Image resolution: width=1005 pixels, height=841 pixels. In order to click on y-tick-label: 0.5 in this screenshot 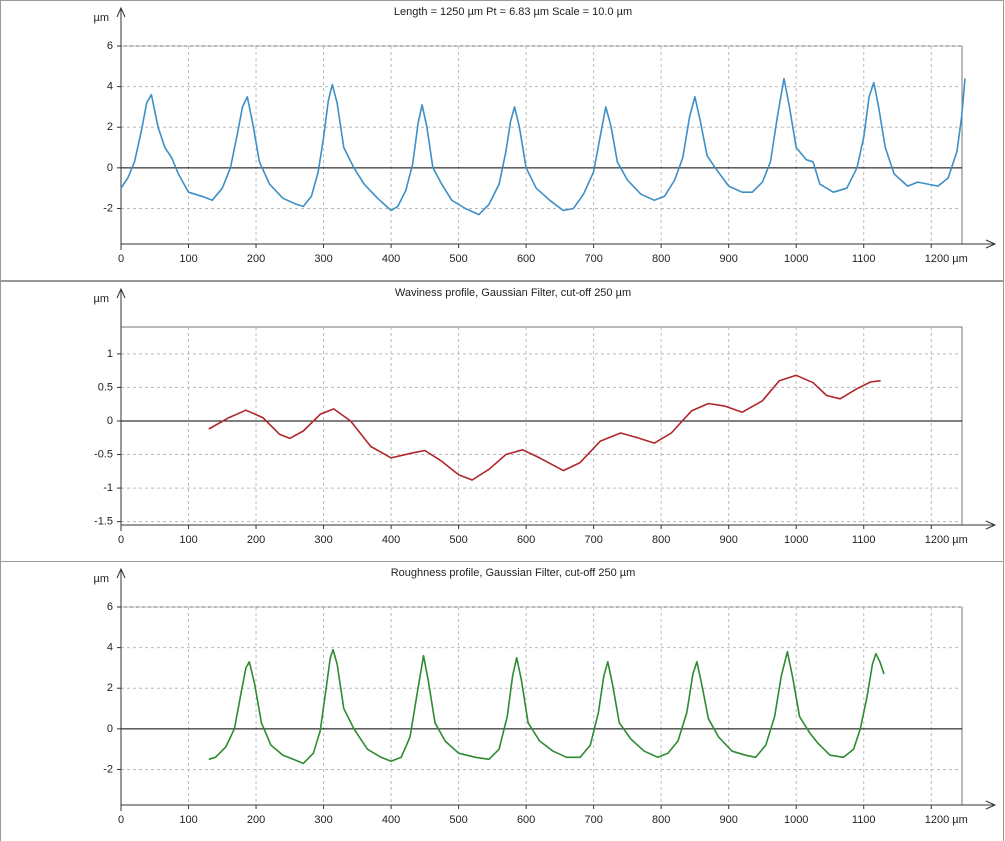, I will do `click(105, 387)`.